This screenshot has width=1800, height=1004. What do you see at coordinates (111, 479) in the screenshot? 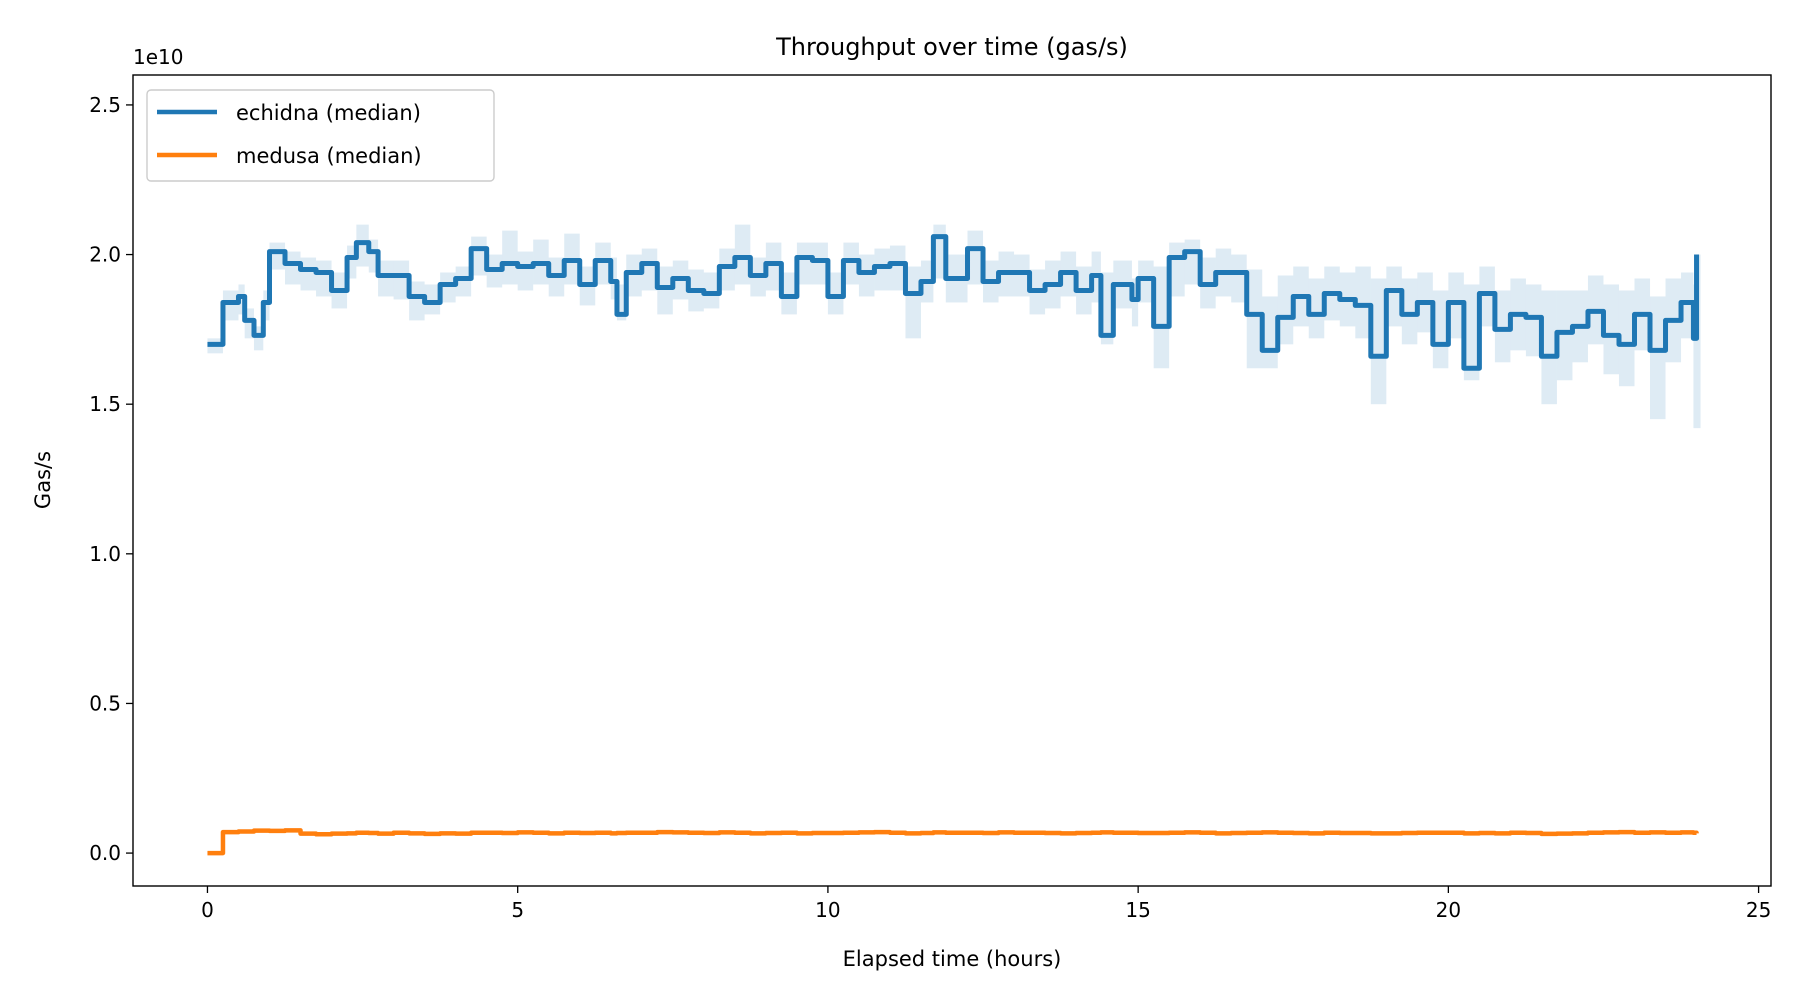
I see `y-axis: 0.0 0.5 1.0 1.5 2.0 2.5` at bounding box center [111, 479].